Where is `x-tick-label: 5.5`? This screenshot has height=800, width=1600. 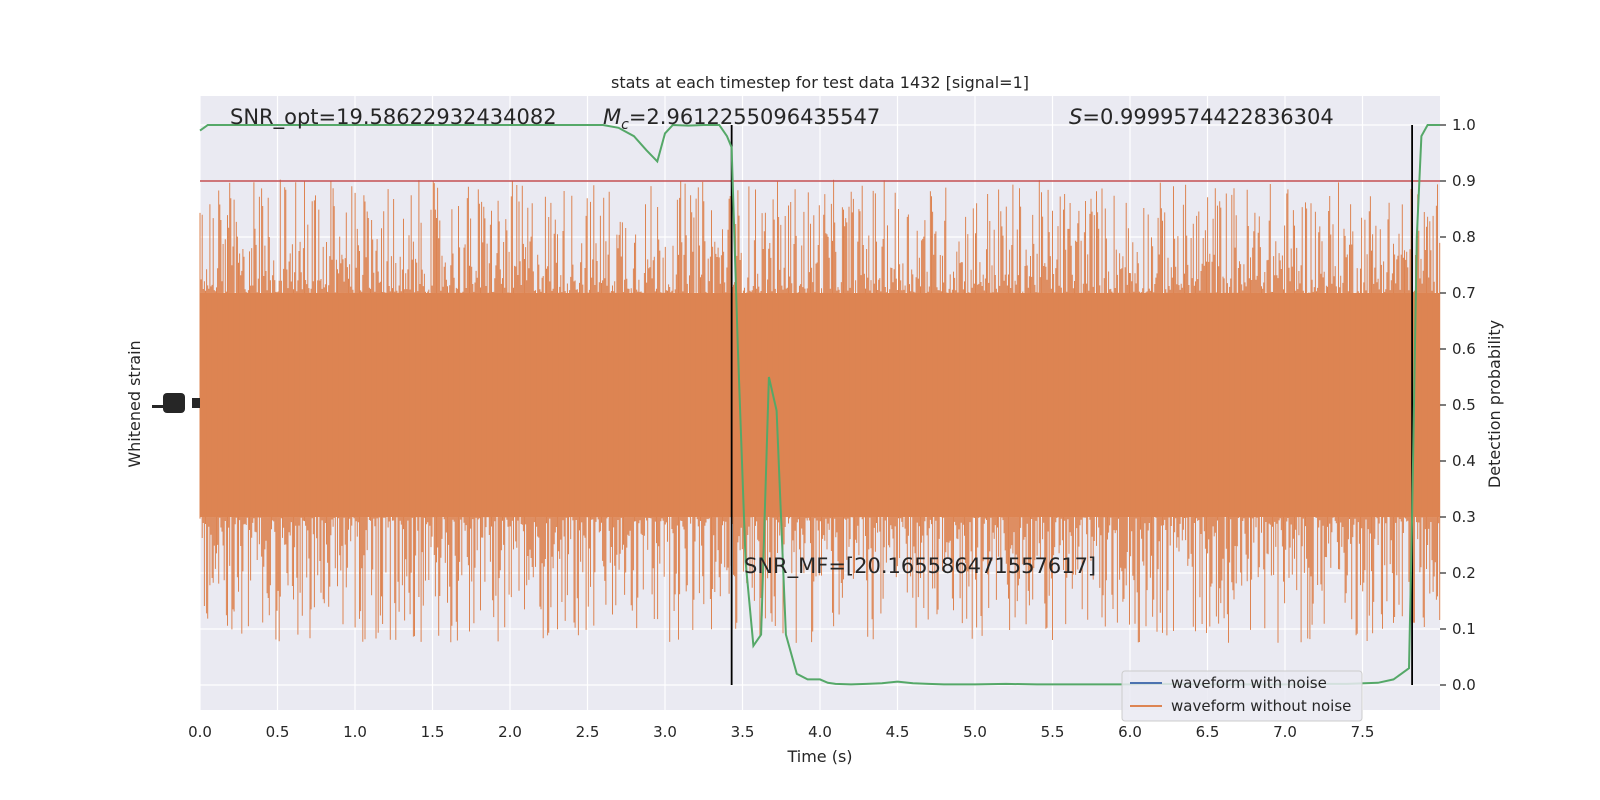 x-tick-label: 5.5 is located at coordinates (1053, 732).